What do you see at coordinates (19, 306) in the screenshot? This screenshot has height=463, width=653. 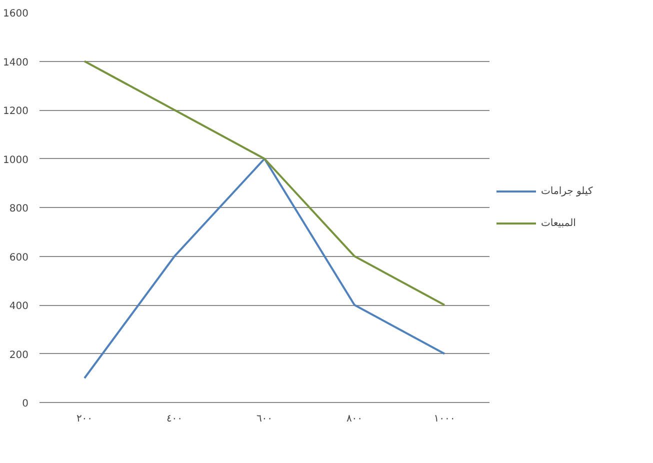 I see `y-tick-label: 400` at bounding box center [19, 306].